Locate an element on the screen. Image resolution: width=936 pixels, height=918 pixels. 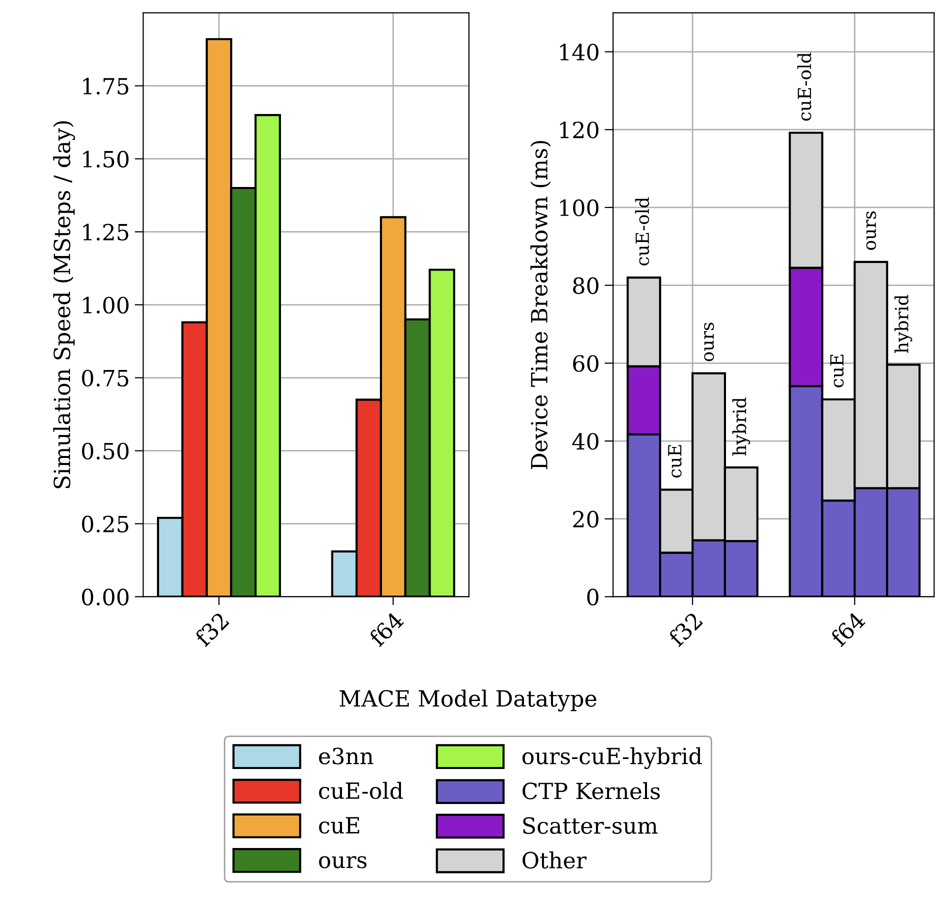
y-tick-label: 1.25 is located at coordinates (105, 232).